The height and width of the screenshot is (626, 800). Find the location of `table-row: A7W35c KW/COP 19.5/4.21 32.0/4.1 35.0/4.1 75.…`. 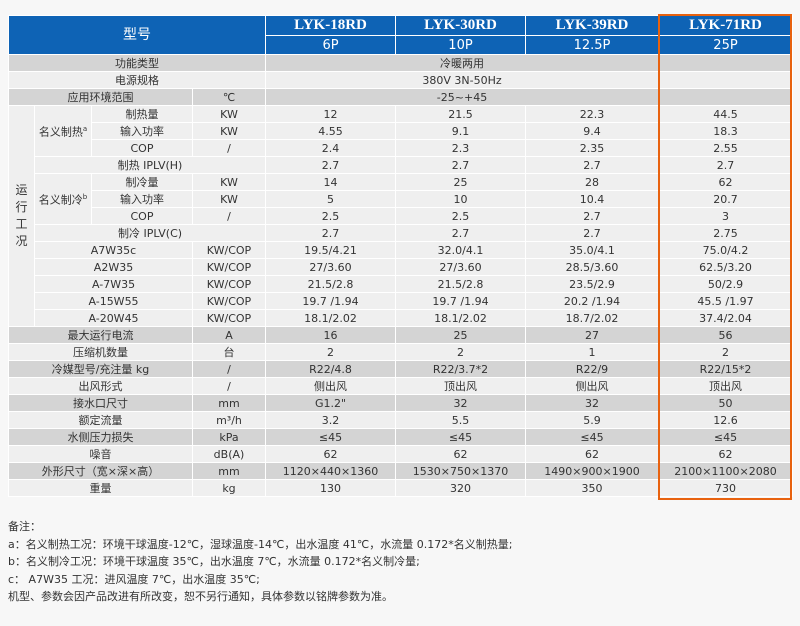

table-row: A7W35c KW/COP 19.5/4.21 32.0/4.1 35.0/4.1 75.… is located at coordinates (401, 250).